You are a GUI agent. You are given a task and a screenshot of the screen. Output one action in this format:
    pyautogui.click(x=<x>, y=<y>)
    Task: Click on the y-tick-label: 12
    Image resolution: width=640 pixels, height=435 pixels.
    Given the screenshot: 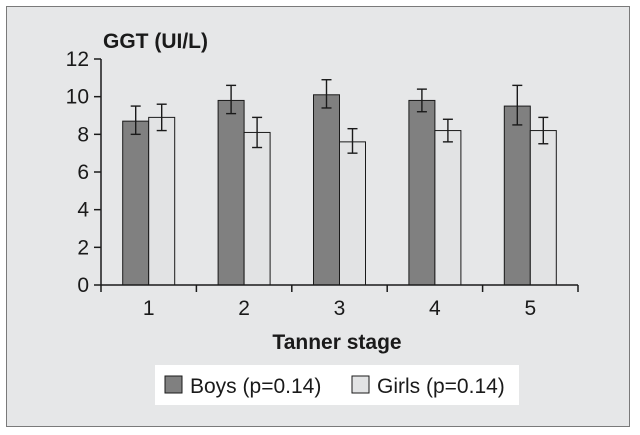 What is the action you would take?
    pyautogui.click(x=77, y=59)
    